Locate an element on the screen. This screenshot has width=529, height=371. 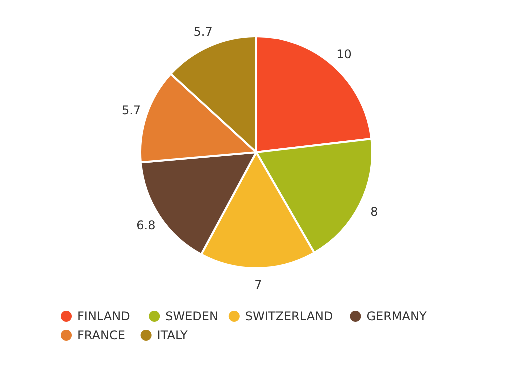
legend-label: GERMANY is located at coordinates (397, 317).